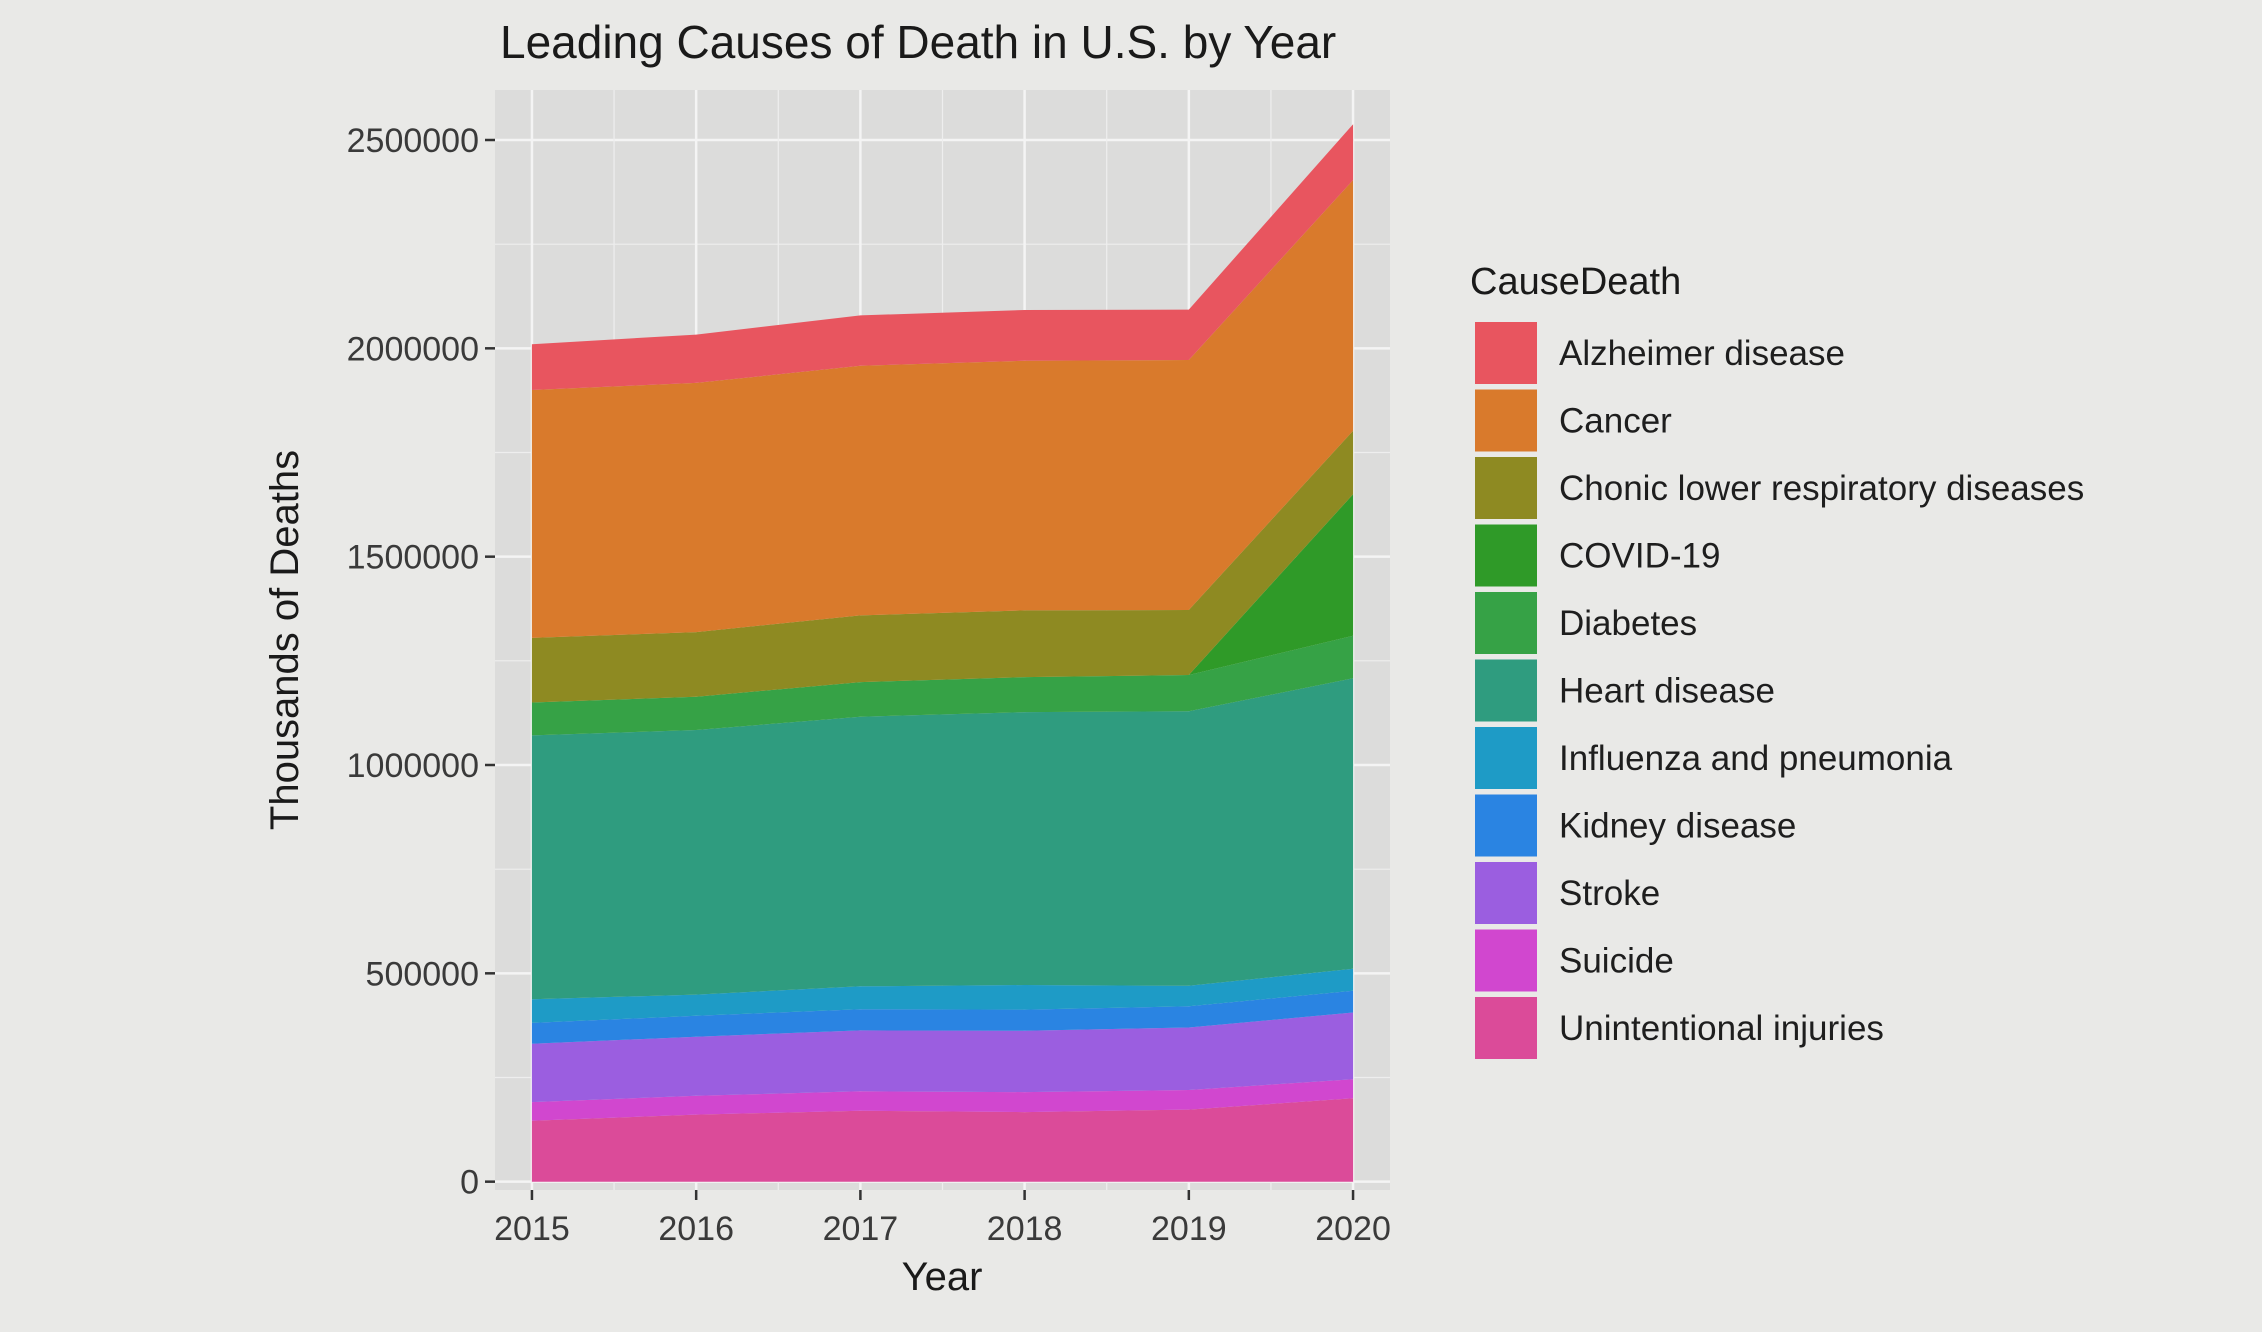 Image resolution: width=2262 pixels, height=1332 pixels. What do you see at coordinates (1353, 1229) in the screenshot?
I see `x-tick-label: 2020` at bounding box center [1353, 1229].